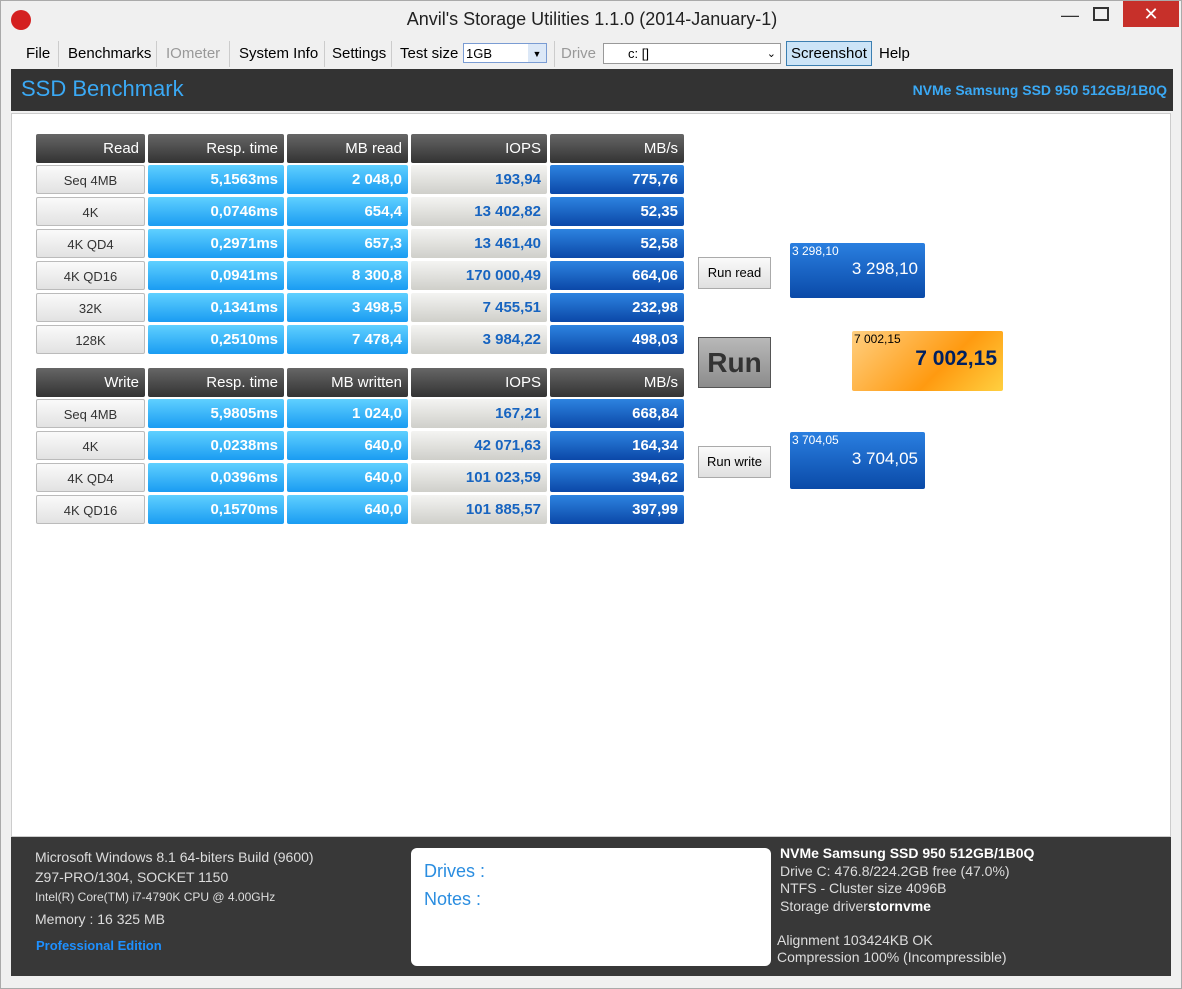 The height and width of the screenshot is (989, 1182). I want to click on result-cell: 664,06, so click(617, 275).